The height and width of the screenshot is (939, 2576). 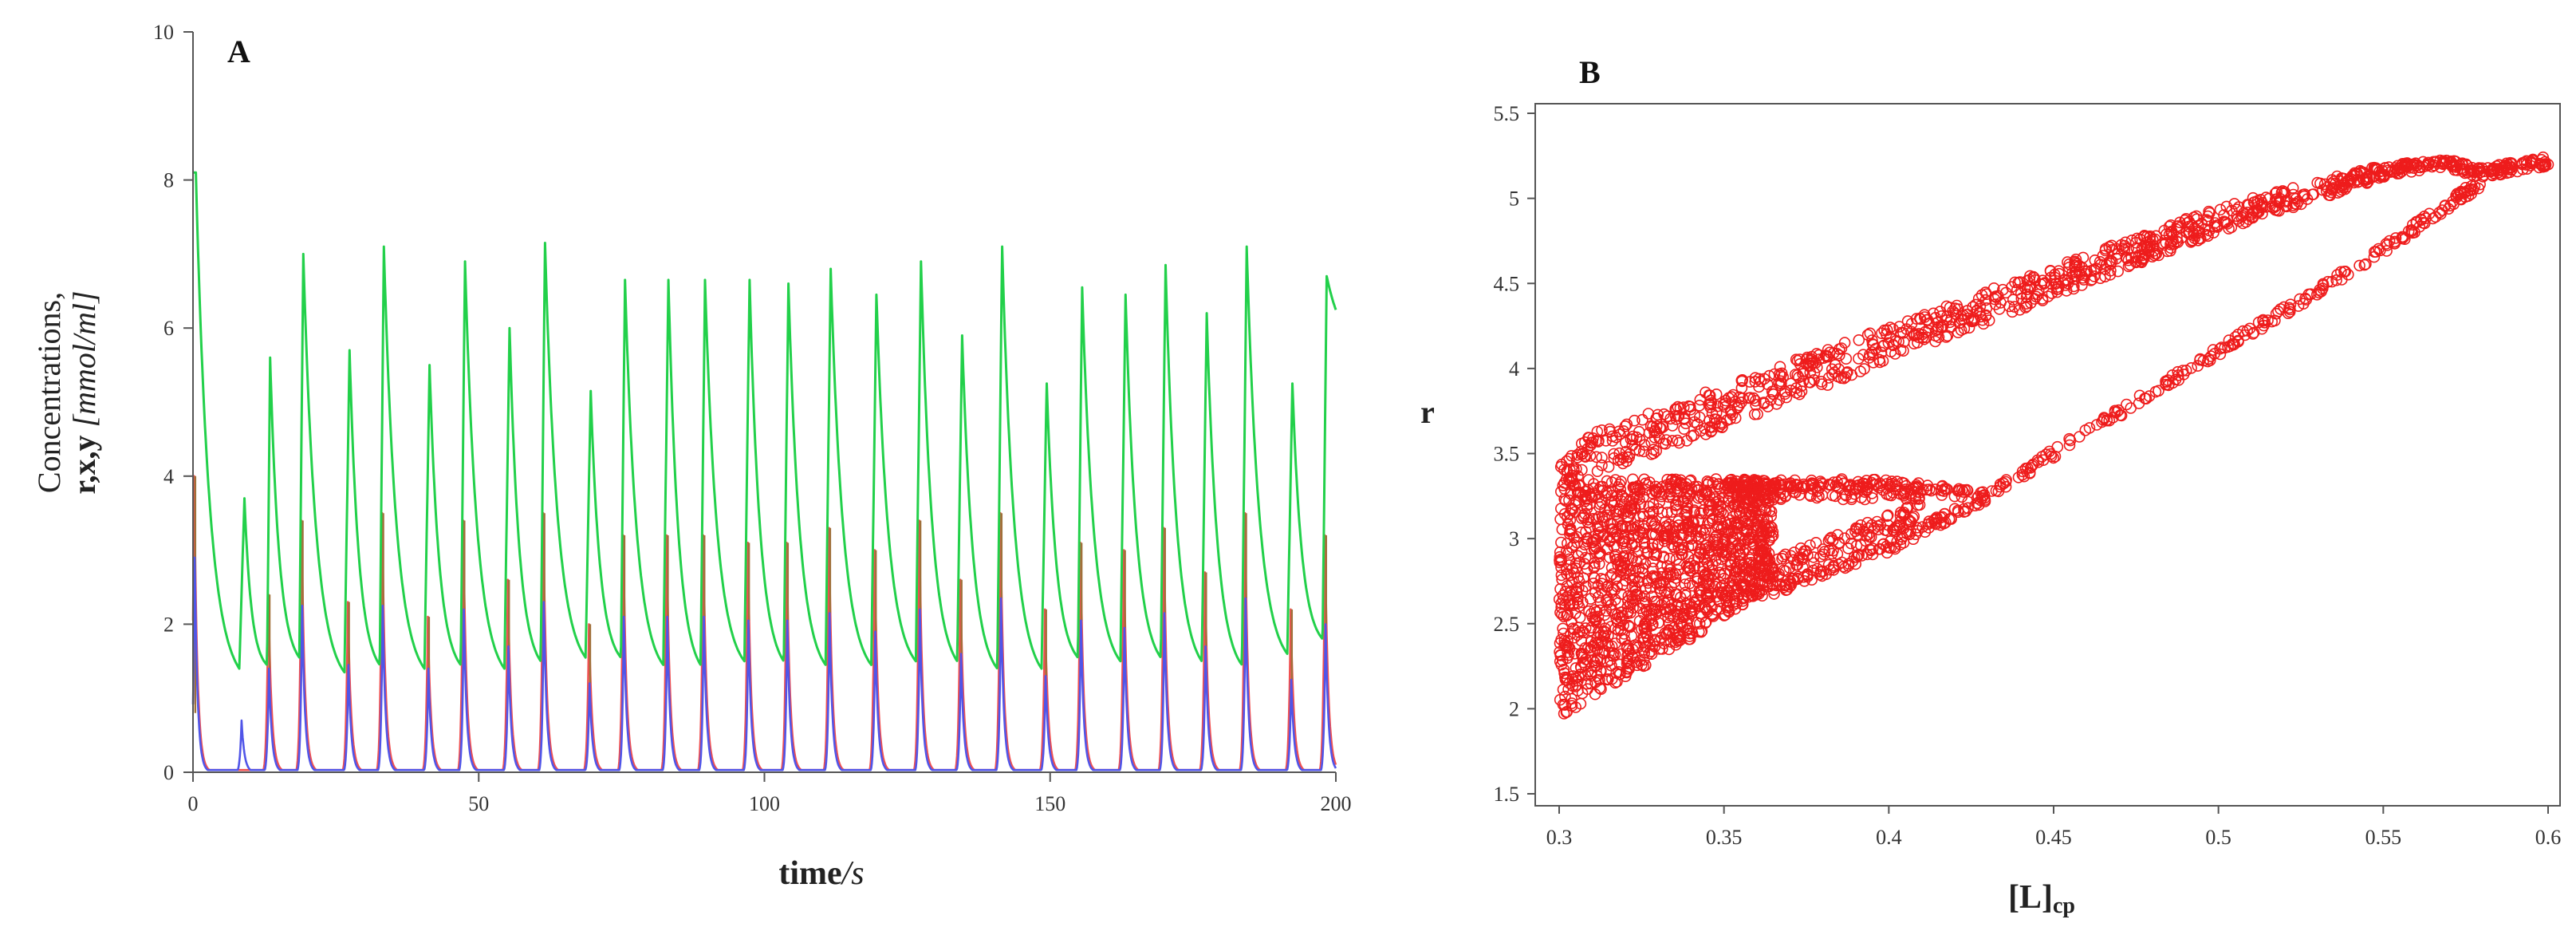 What do you see at coordinates (163, 33) in the screenshot?
I see `panel-a-y-tick-label: 10` at bounding box center [163, 33].